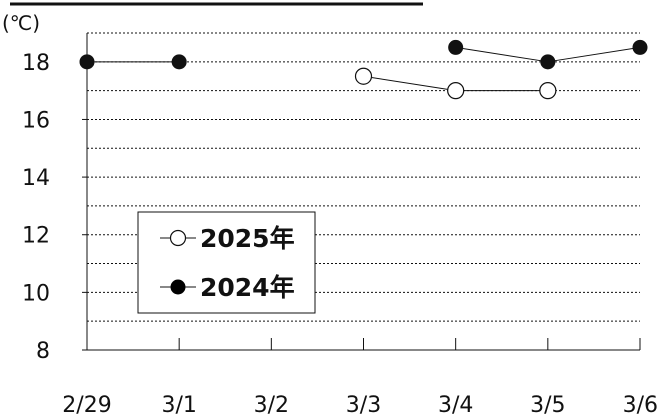 The width and height of the screenshot is (662, 419). I want to click on legend-box, so click(226, 262).